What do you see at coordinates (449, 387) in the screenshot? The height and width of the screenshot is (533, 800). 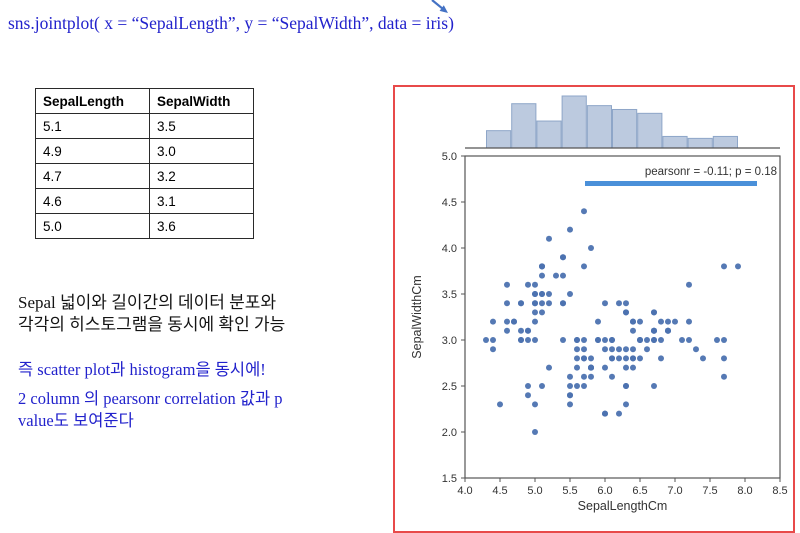 I see `y-axis-tick-label: 2.5` at bounding box center [449, 387].